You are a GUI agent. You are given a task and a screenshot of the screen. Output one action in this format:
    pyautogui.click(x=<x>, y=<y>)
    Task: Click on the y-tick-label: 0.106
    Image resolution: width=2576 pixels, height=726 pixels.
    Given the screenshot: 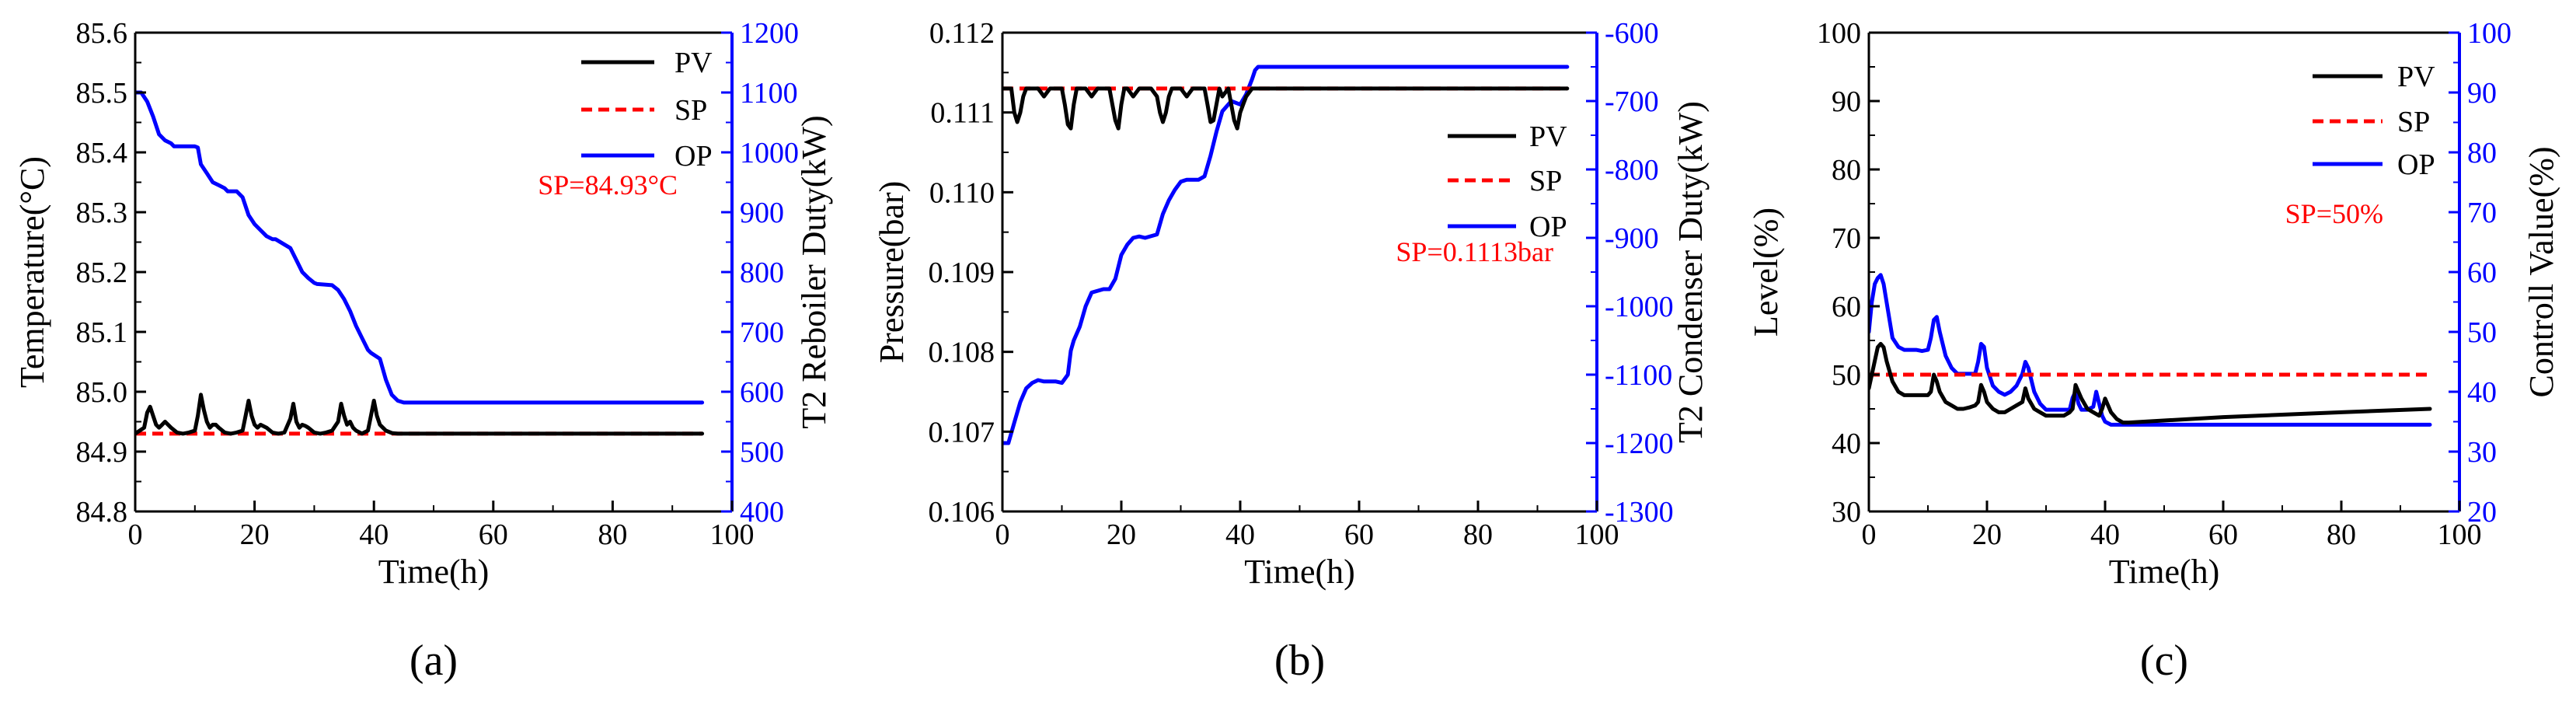 What is the action you would take?
    pyautogui.click(x=962, y=512)
    